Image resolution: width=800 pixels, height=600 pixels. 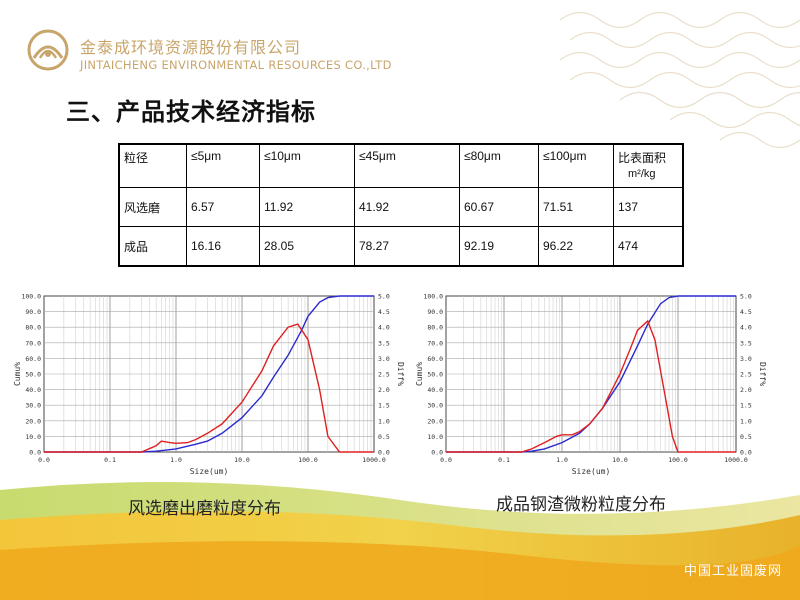 What do you see at coordinates (407, 207) in the screenshot?
I see `table-cell: 41.92` at bounding box center [407, 207].